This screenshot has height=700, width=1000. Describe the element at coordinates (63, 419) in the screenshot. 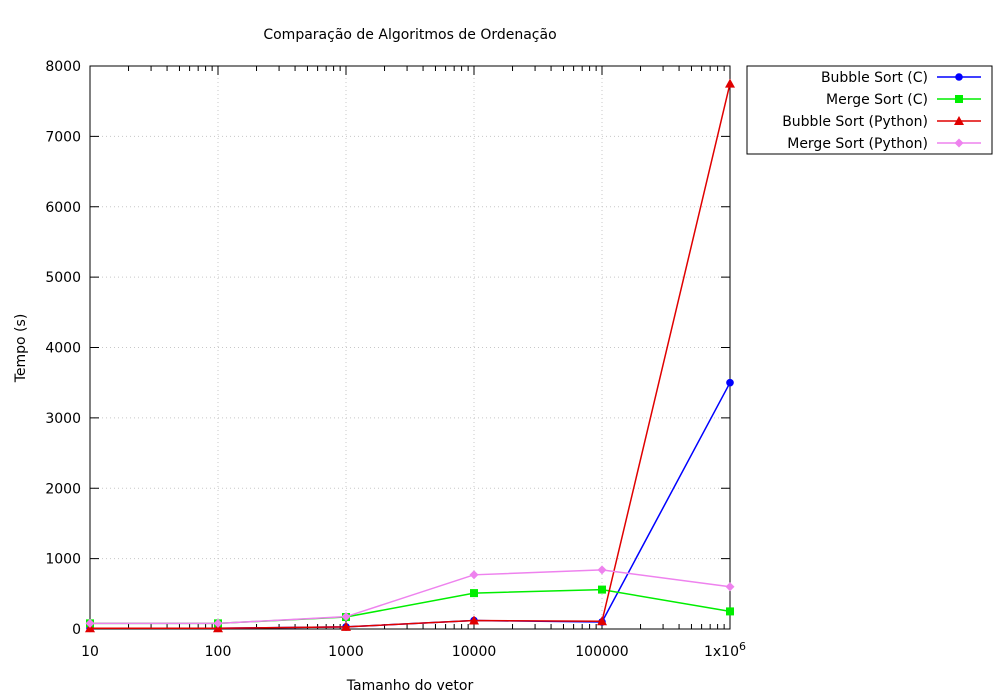

I see `y-tick-label: 3000` at that location.